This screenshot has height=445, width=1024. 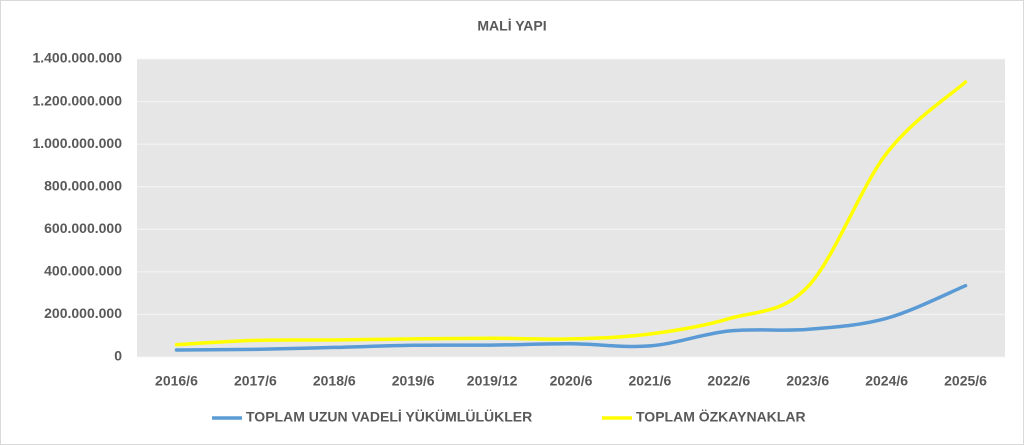 I want to click on y-tick-label: 200.000.000, so click(x=83, y=313).